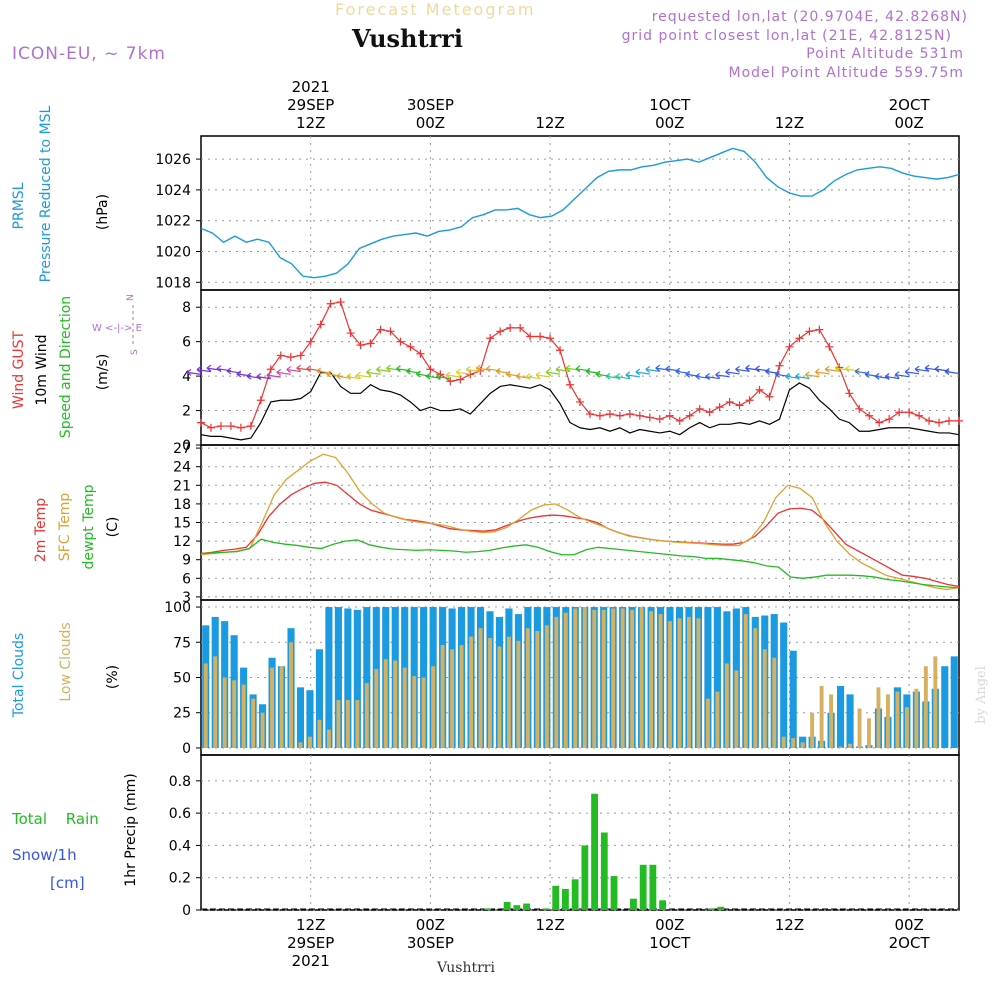  What do you see at coordinates (430, 943) in the screenshot?
I see `time-label-bottom: 30SEP` at bounding box center [430, 943].